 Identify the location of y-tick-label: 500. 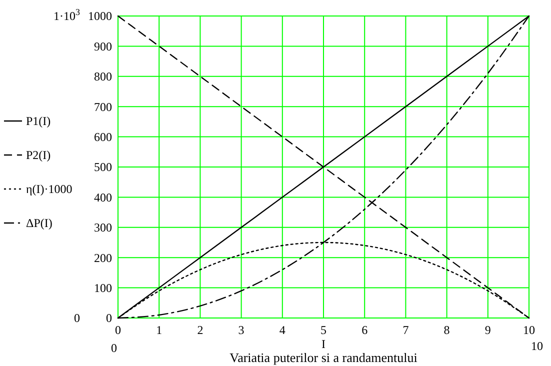
(103, 167).